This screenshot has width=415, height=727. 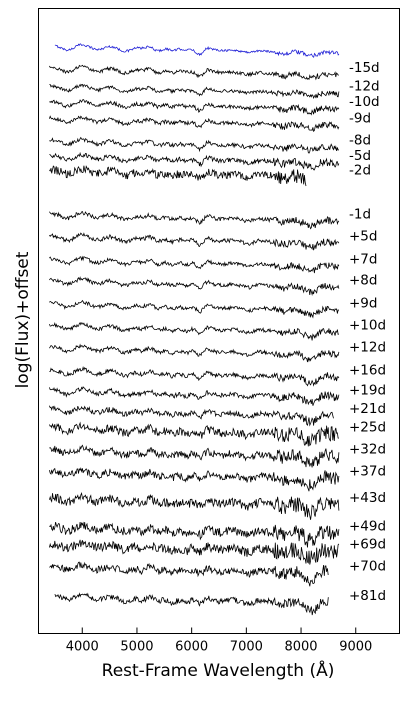 I want to click on phase-label: -5d, so click(x=360, y=156).